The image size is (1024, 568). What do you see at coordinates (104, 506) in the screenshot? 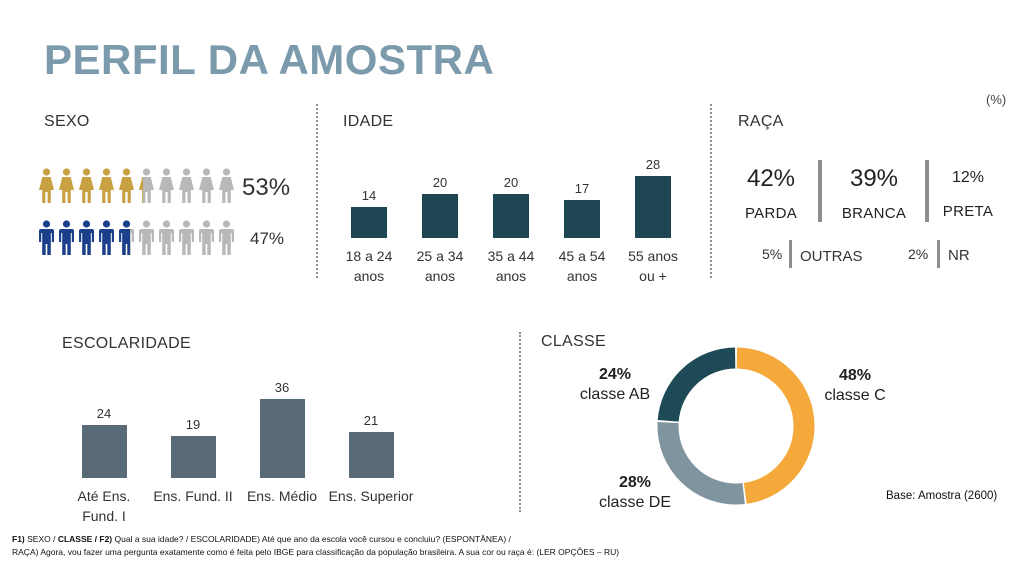
I see `bar-category-label: Até Ens. Fund. I` at bounding box center [104, 506].